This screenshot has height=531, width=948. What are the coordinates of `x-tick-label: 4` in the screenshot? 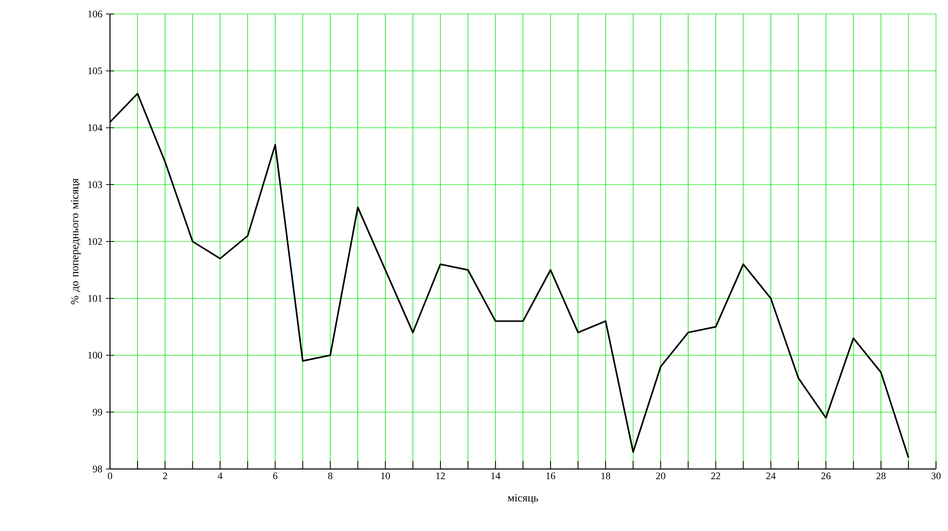 It's located at (220, 476).